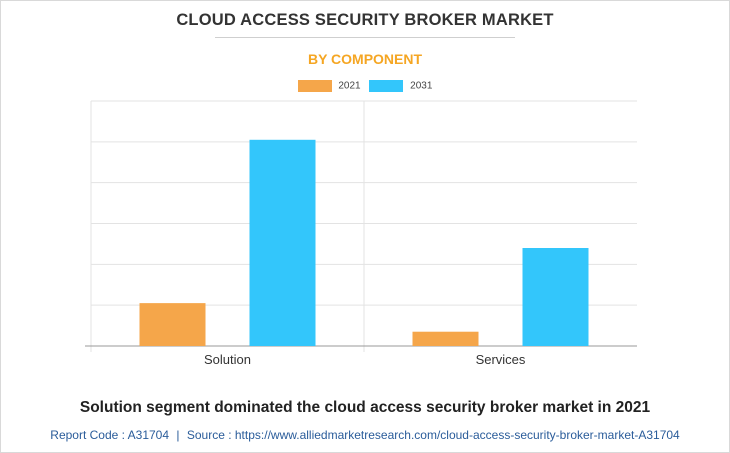 The height and width of the screenshot is (453, 730). Describe the element at coordinates (555, 297) in the screenshot. I see `bar-2031-services` at that location.